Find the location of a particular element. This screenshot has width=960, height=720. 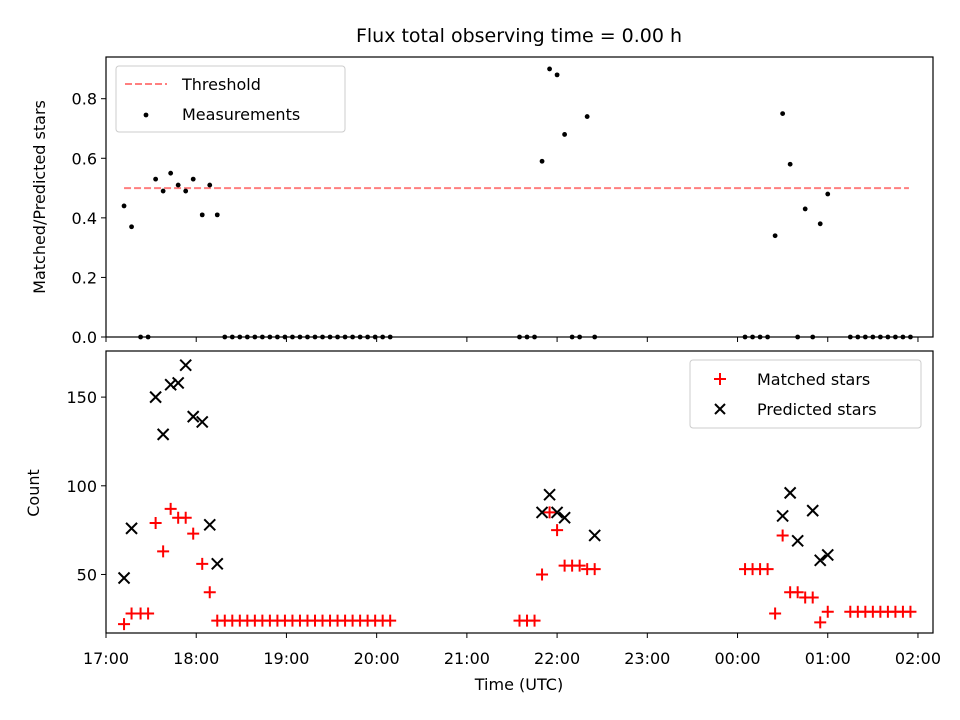

count-y-axis-label: Count is located at coordinates (33, 493).